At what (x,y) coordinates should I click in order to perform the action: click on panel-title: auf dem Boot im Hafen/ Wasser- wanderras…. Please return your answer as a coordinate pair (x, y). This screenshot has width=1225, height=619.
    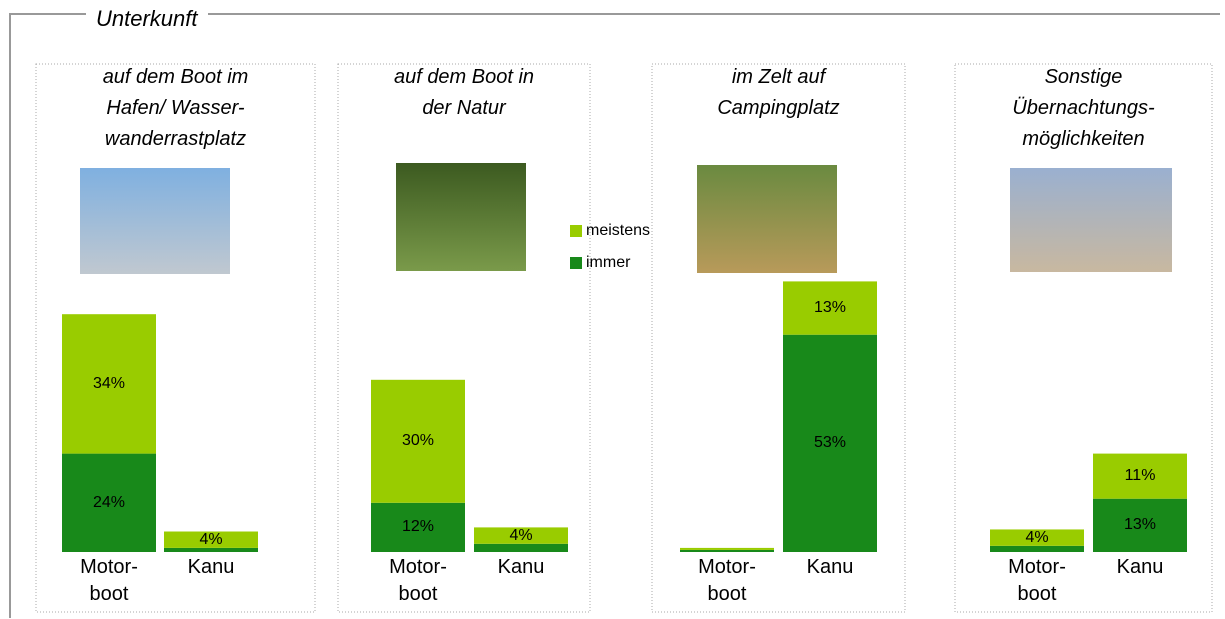
    Looking at the image, I should click on (175, 108).